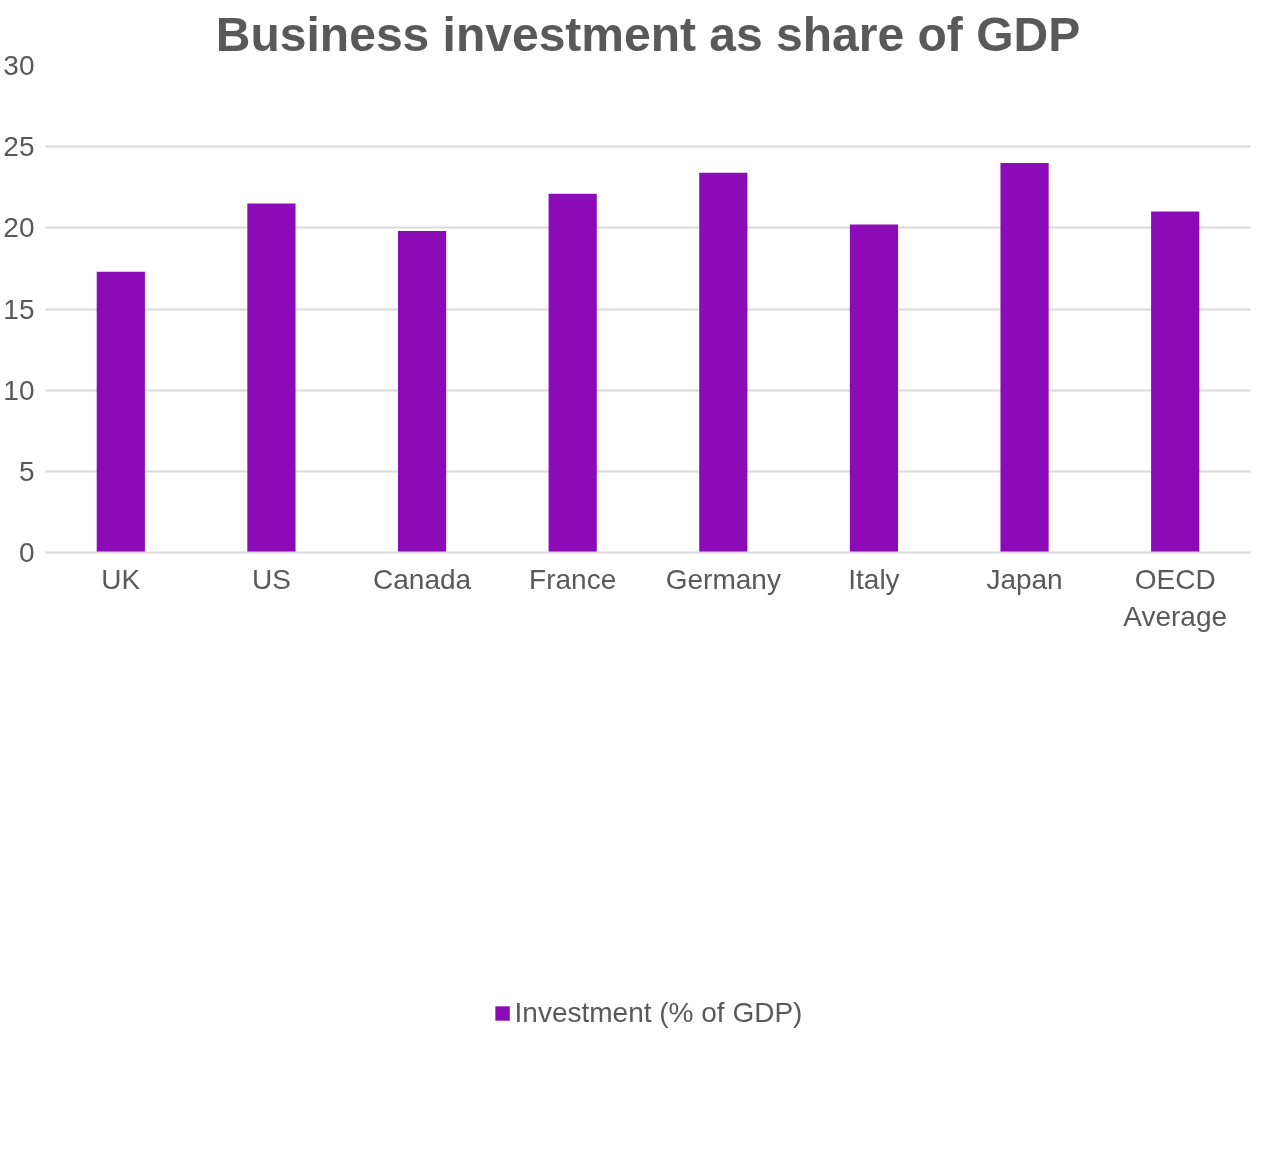  What do you see at coordinates (19, 147) in the screenshot?
I see `y-tick-label: 25` at bounding box center [19, 147].